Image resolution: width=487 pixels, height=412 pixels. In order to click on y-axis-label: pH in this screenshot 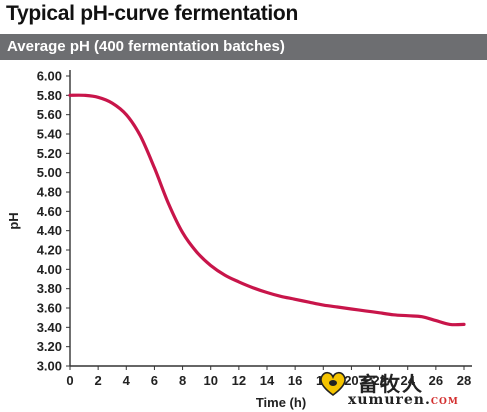, I will do `click(13, 220)`.